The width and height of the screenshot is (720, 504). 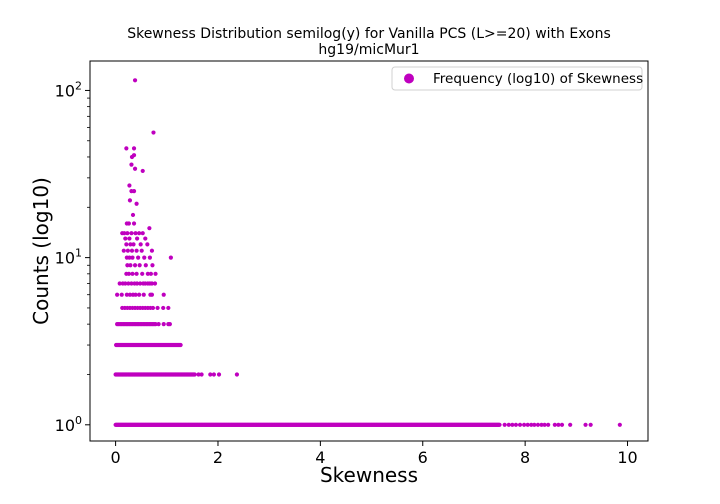 I want to click on x-axis-ticks: 0 2 4 6 8 10, so click(x=374, y=454).